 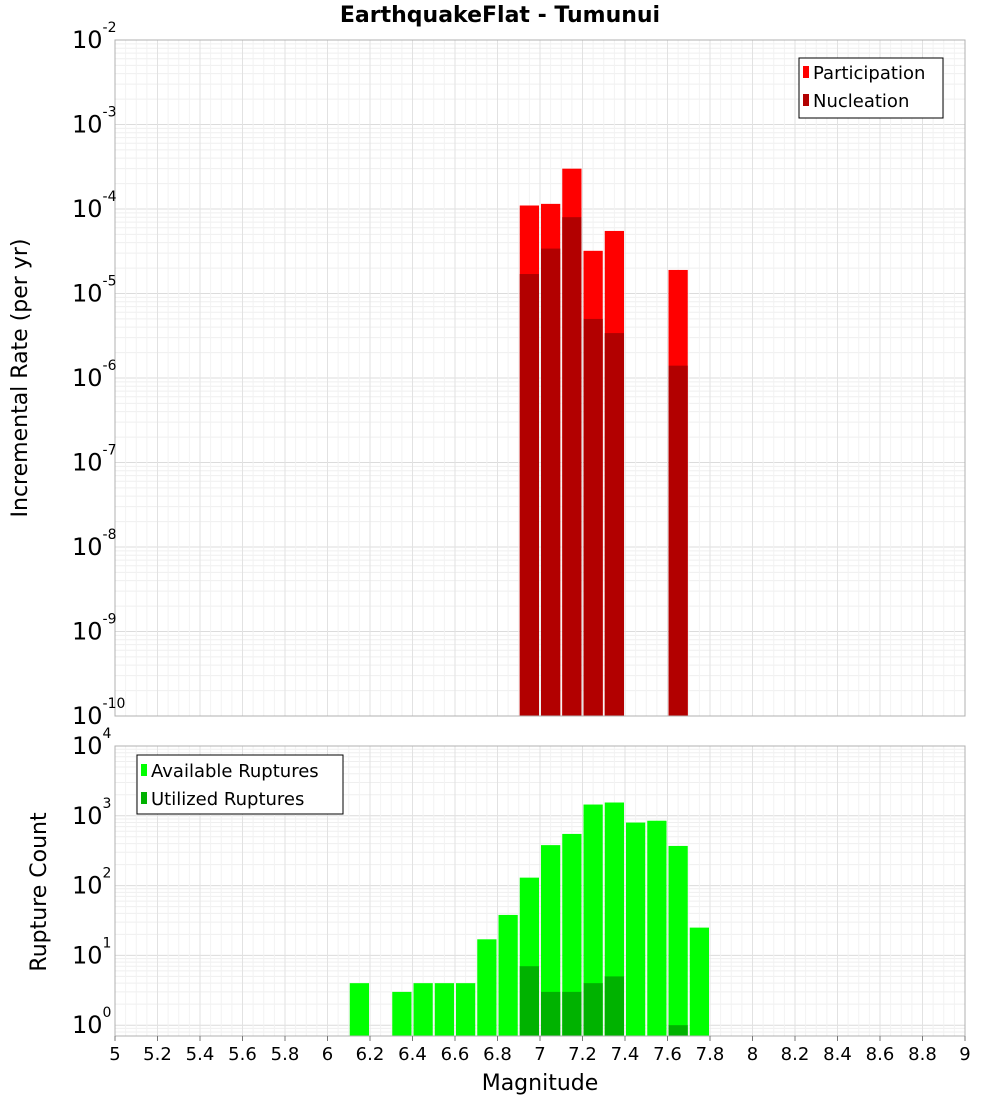 I want to click on bottom-legend-box, so click(x=240, y=784).